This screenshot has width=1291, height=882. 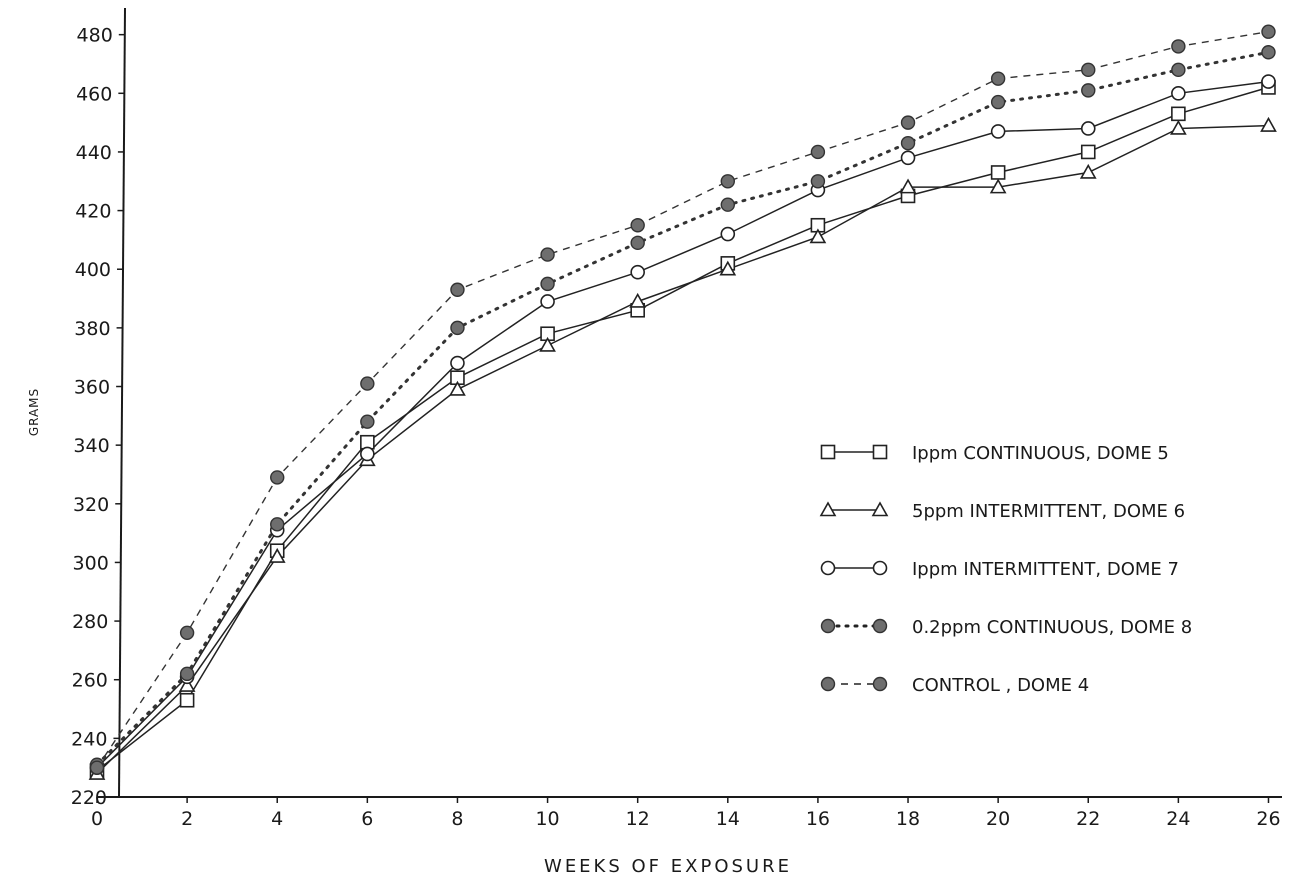 What do you see at coordinates (91, 563) in the screenshot?
I see `y-tick-label: 300` at bounding box center [91, 563].